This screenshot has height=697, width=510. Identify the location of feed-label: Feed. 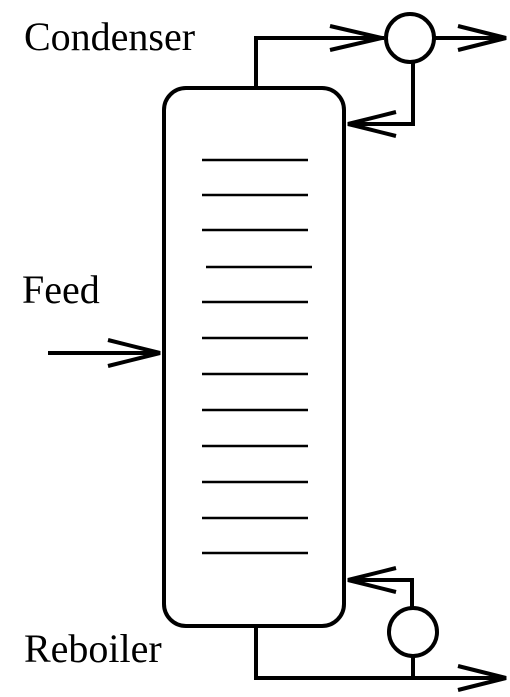
(61, 289).